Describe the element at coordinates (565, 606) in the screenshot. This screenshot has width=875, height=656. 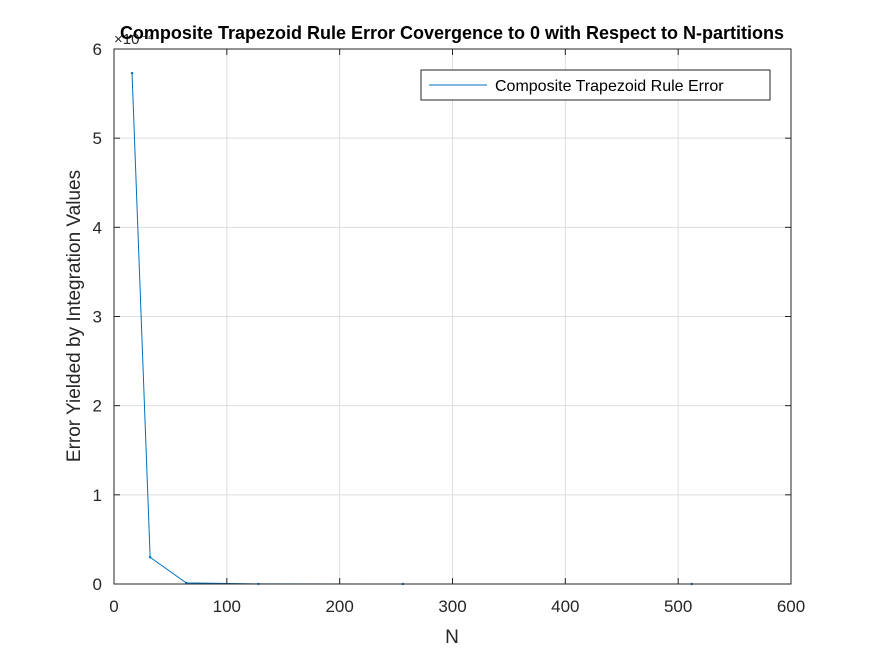
I see `x-tick-label: 400` at that location.